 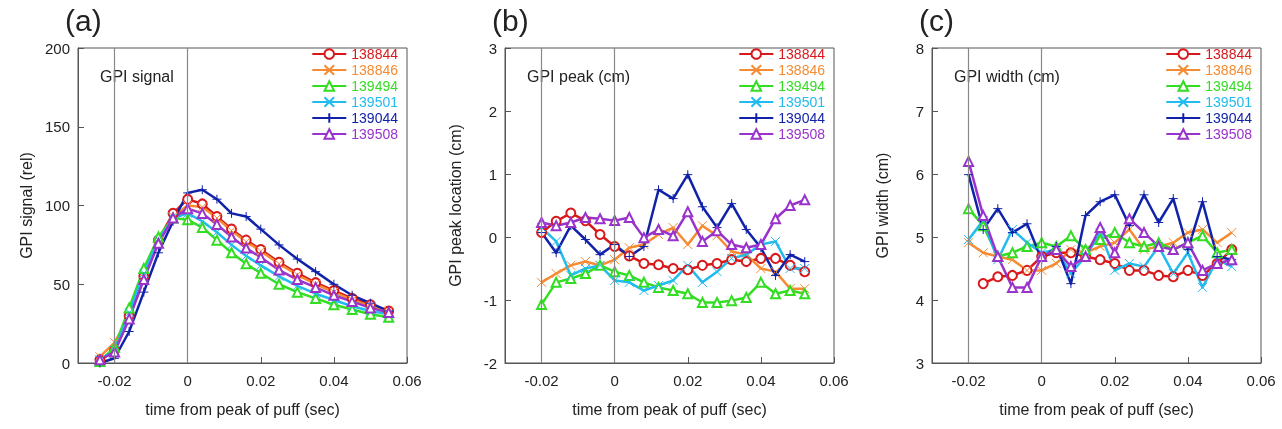 What do you see at coordinates (455, 205) in the screenshot?
I see `y-axis-title: GPI peak location (cm)` at bounding box center [455, 205].